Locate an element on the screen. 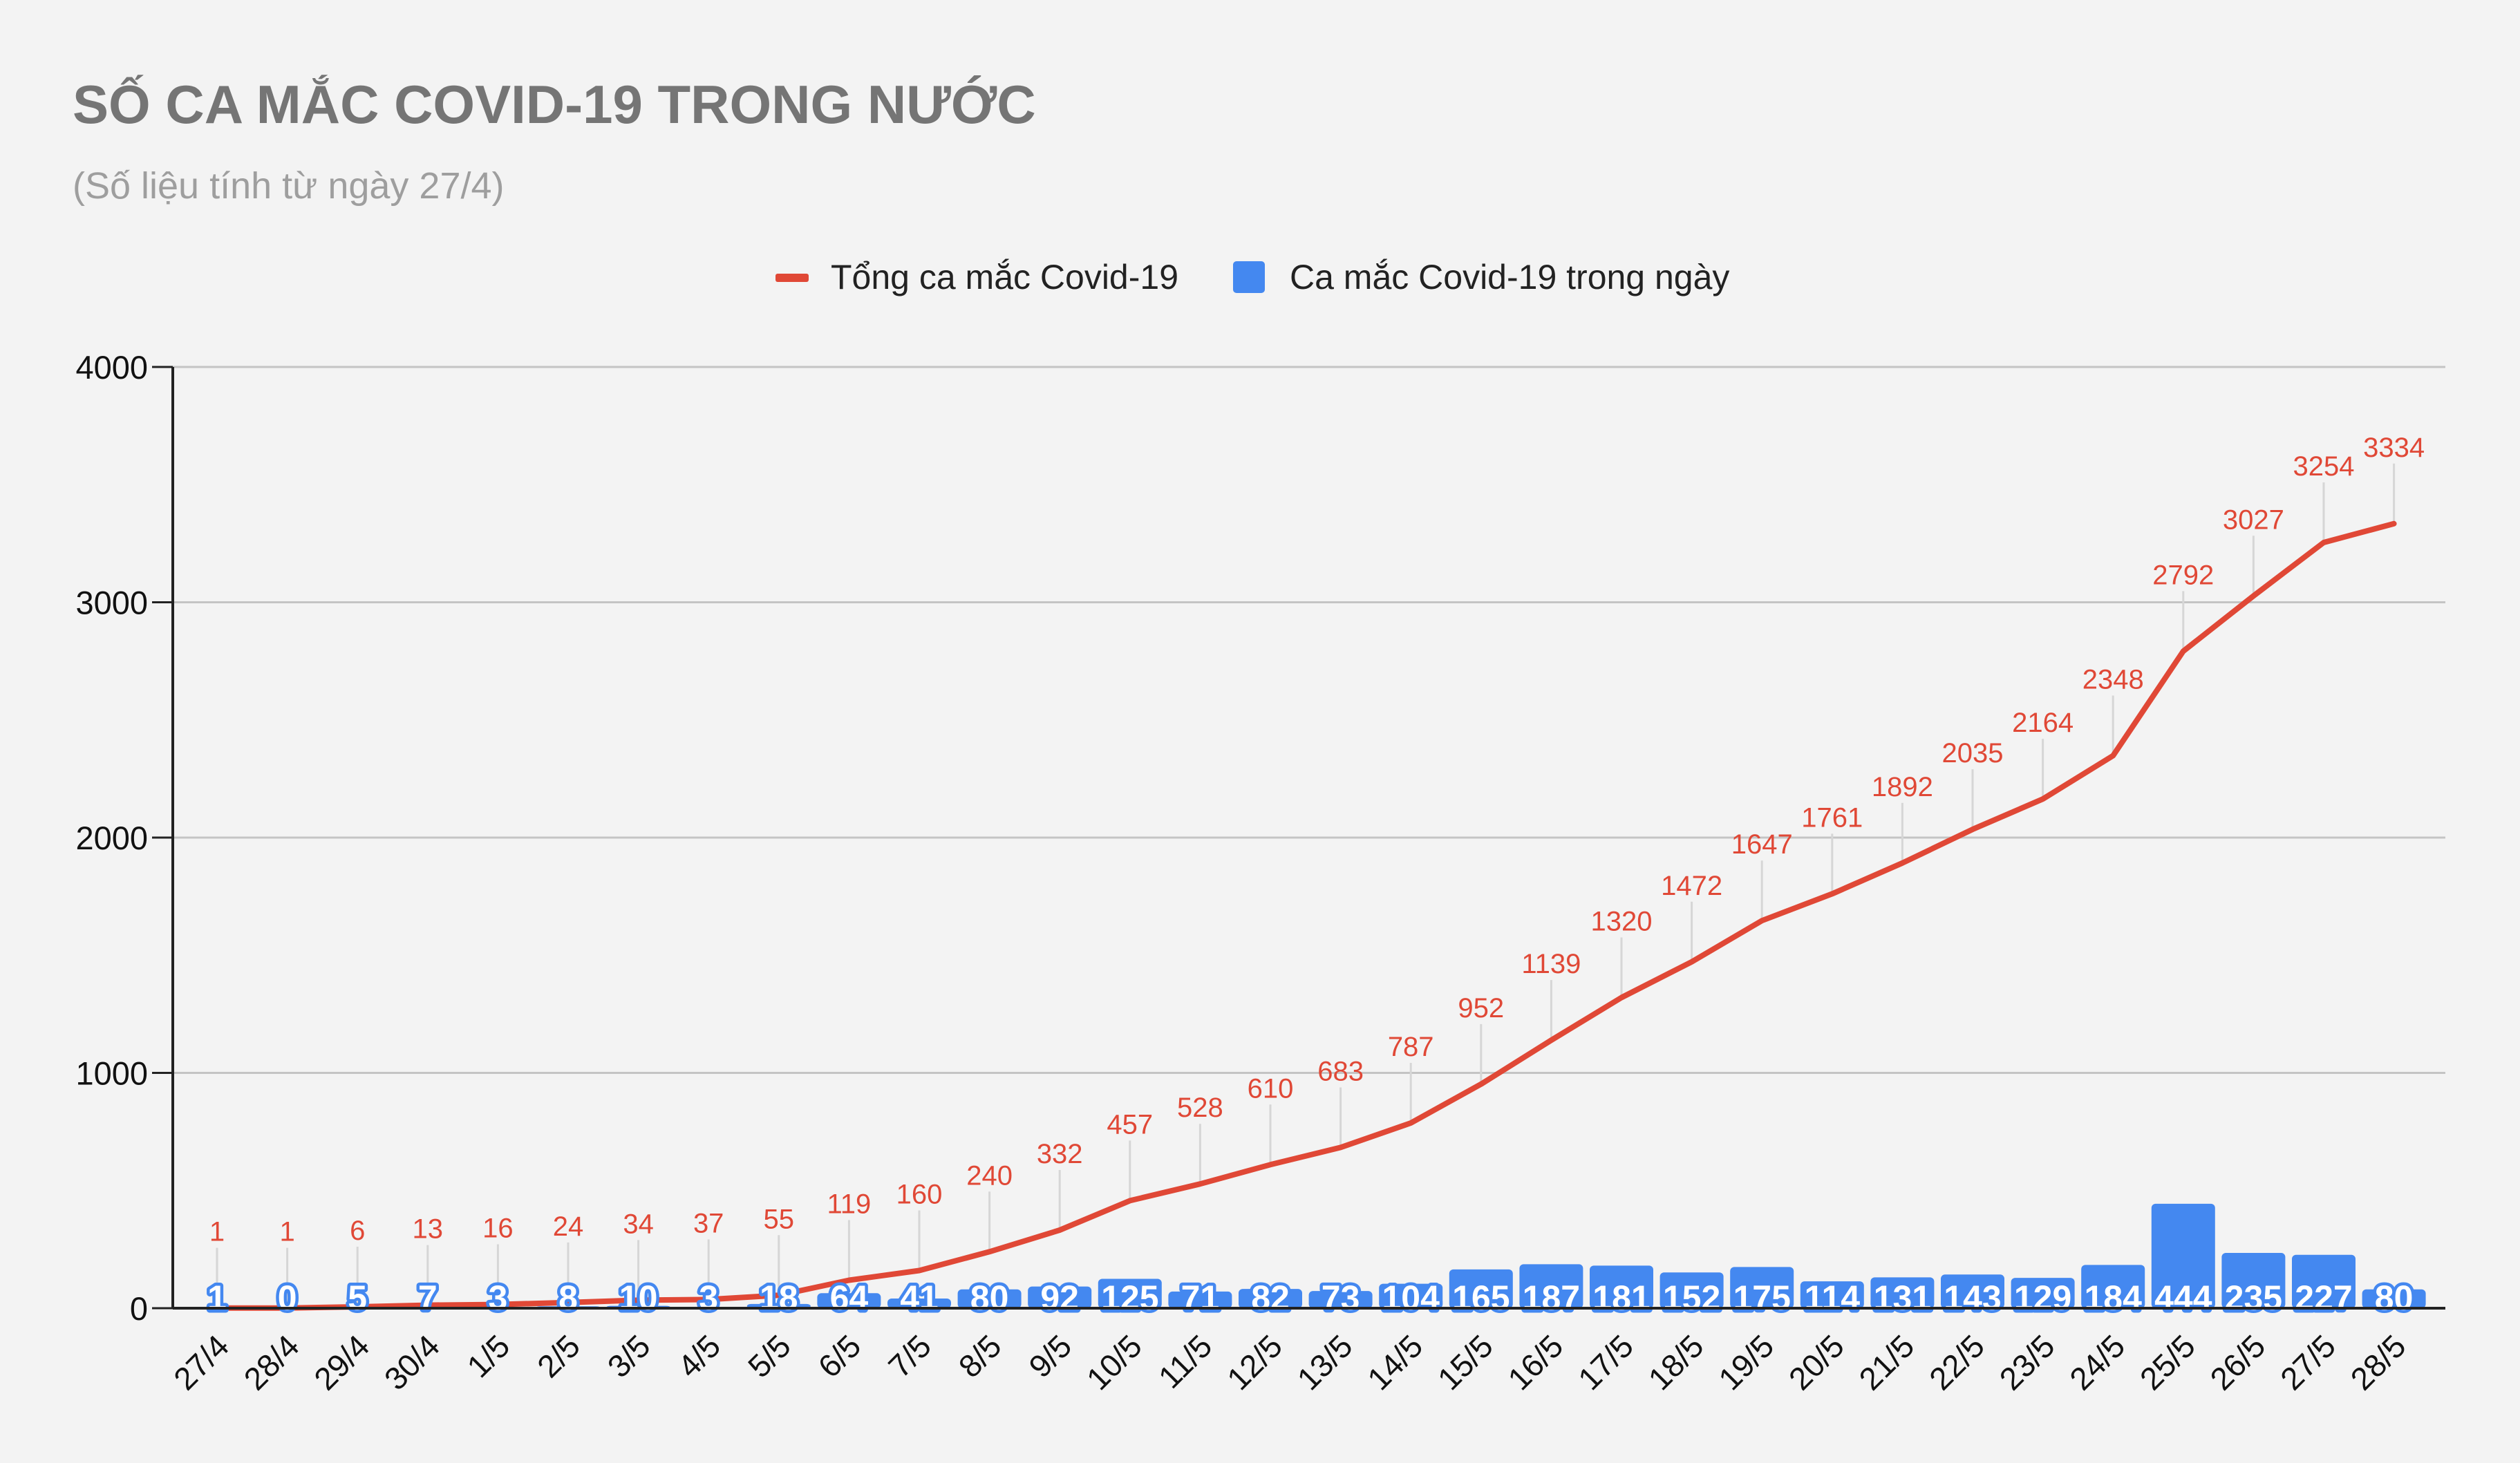 The image size is (2520, 1463). total-data-label: 332 is located at coordinates (1060, 1154).